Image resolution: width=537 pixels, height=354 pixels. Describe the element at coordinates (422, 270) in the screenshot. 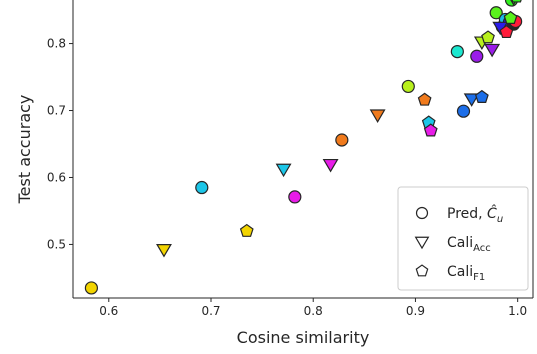

I see `legend-marker-pentagon` at that location.